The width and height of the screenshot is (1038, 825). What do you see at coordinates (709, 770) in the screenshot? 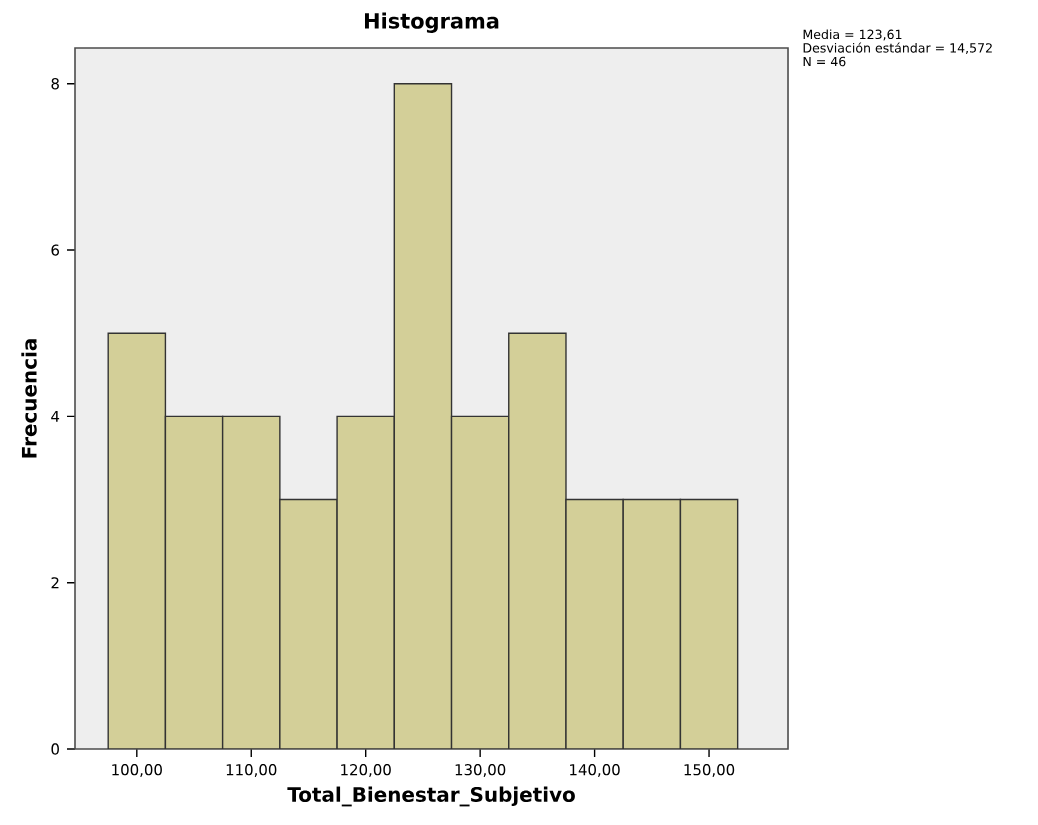
I see `x-tick-label: 150,00` at bounding box center [709, 770].